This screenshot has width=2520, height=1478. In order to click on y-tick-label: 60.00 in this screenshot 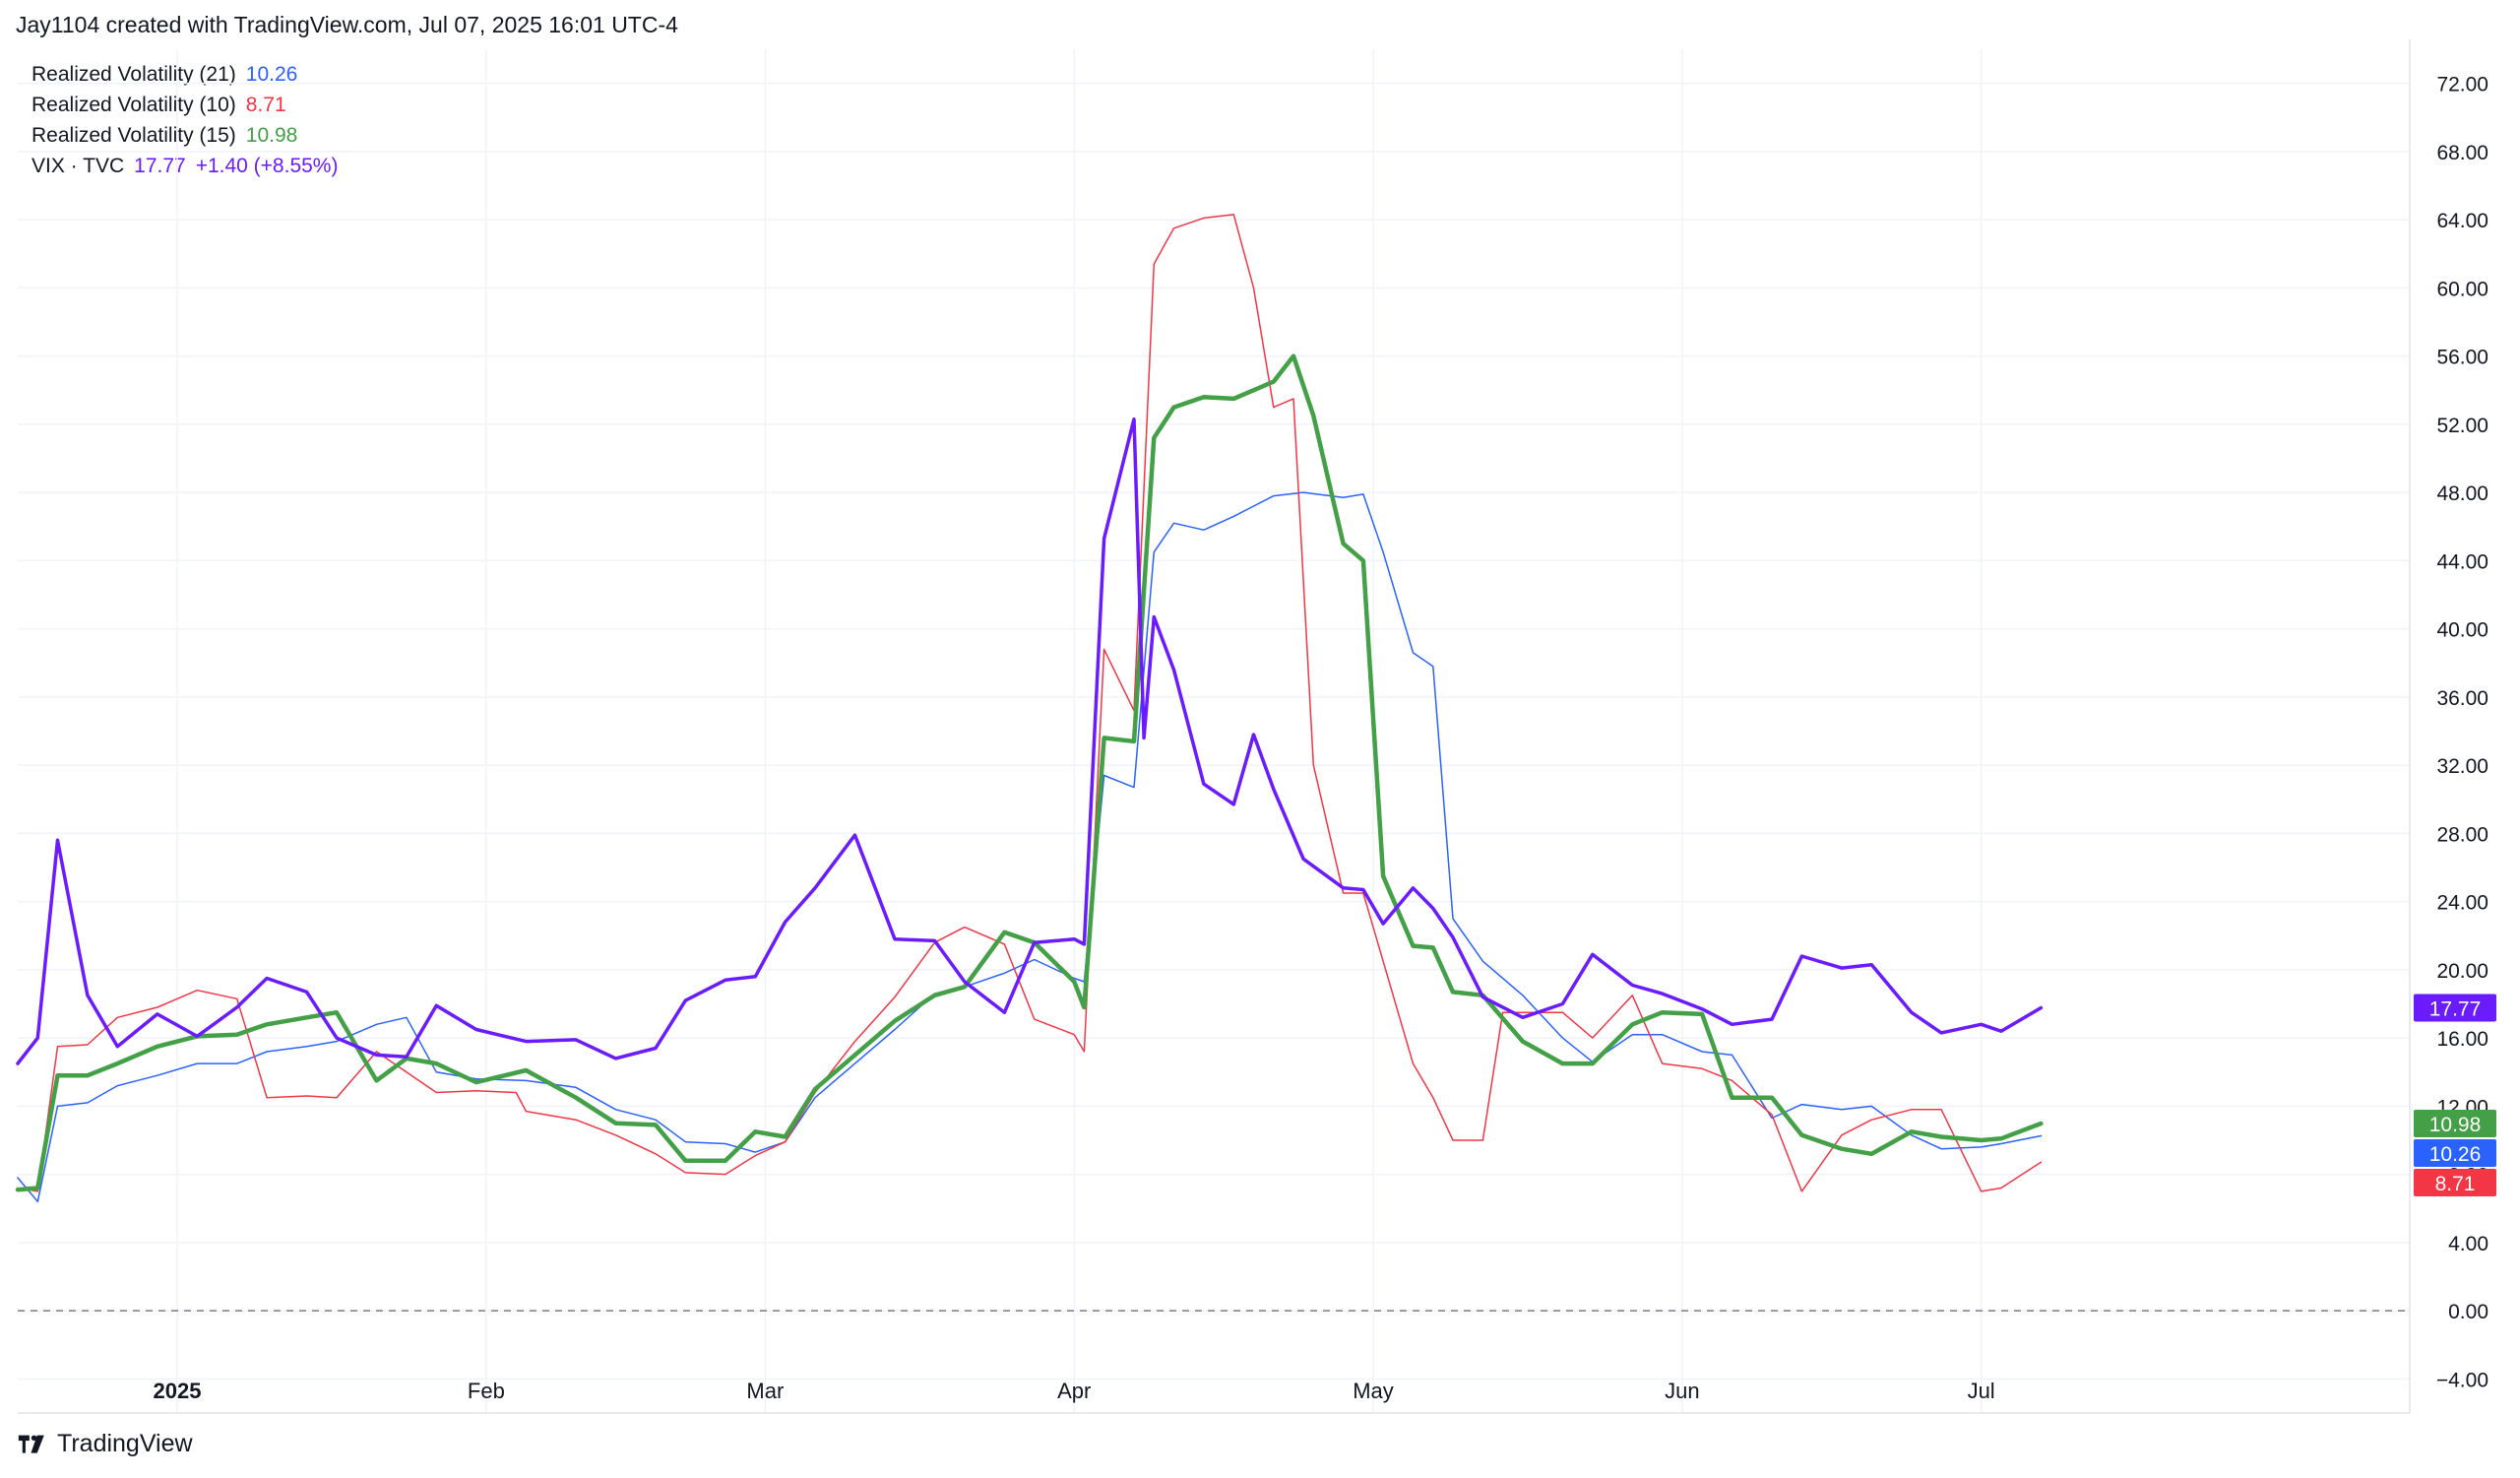, I will do `click(2462, 289)`.